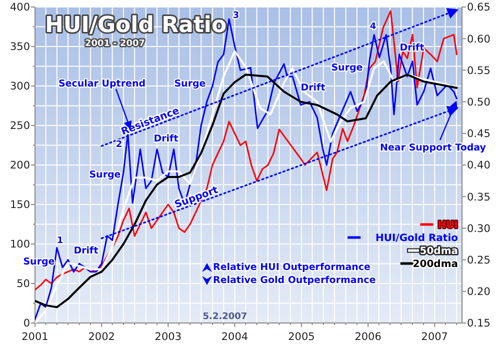 The height and width of the screenshot is (350, 500). I want to click on annotation: Relative Gold Outperformance, so click(294, 280).